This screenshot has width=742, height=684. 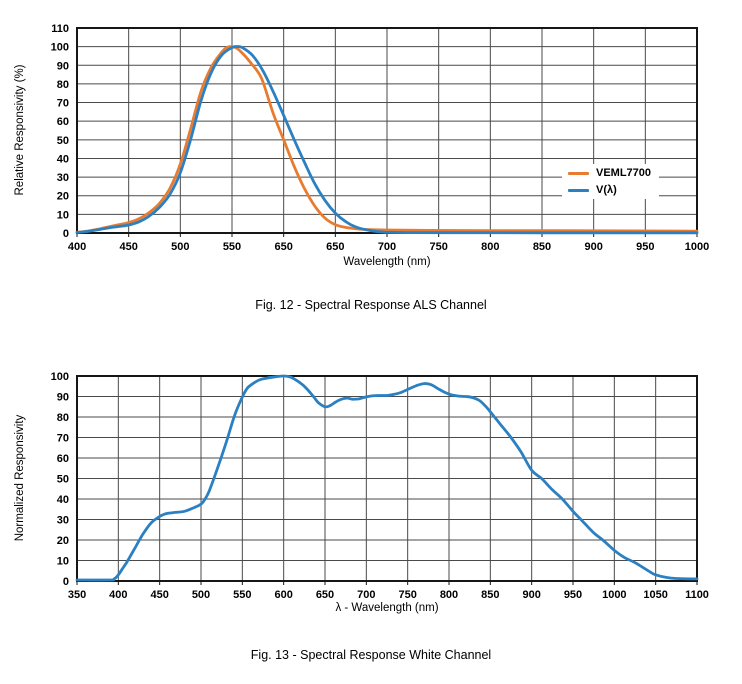 I want to click on legend-label-veml7700: VEML7700, so click(x=624, y=173).